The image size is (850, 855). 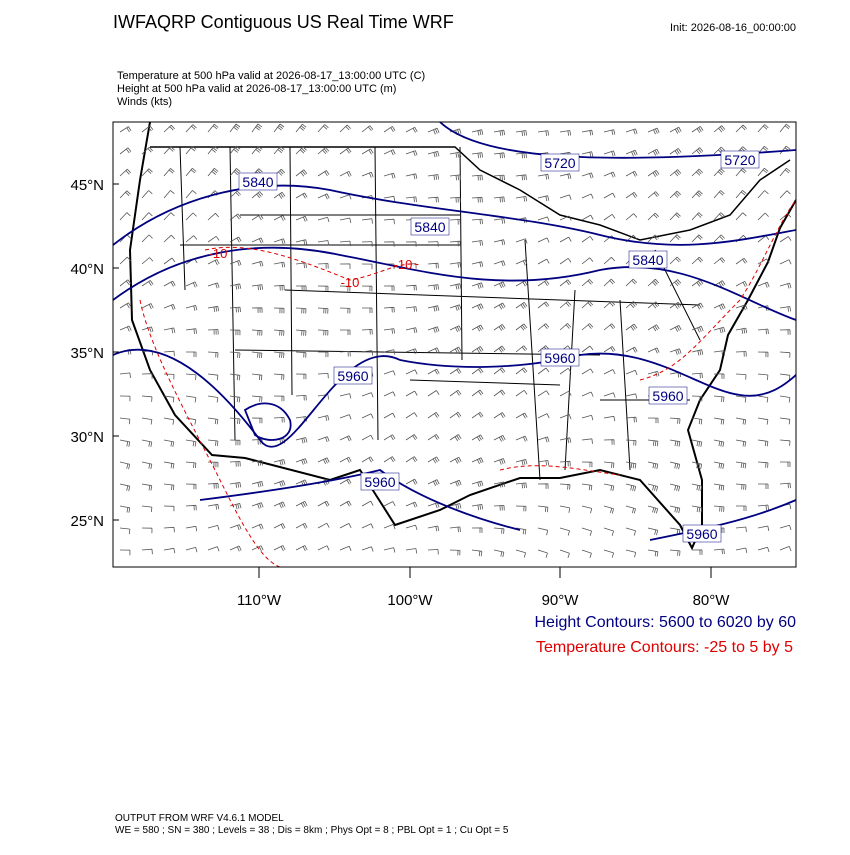 I want to click on height-label: 5960, so click(x=667, y=396).